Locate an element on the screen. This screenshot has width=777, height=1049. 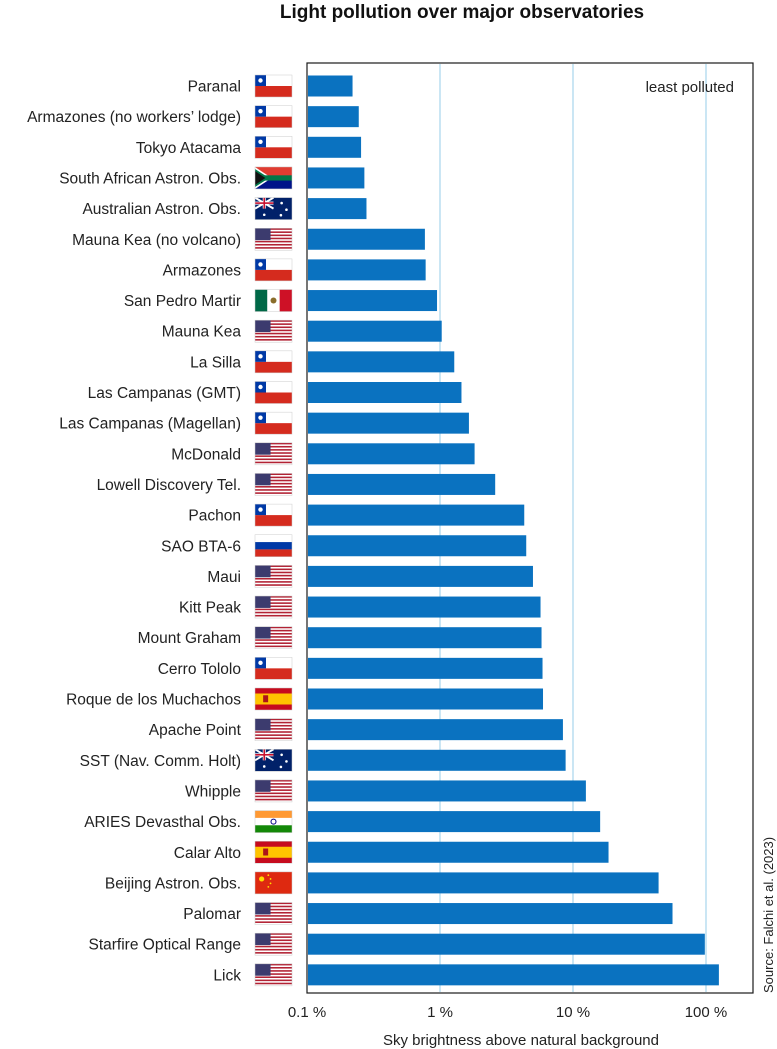
category-label: San Pedro Martir is located at coordinates (182, 301).